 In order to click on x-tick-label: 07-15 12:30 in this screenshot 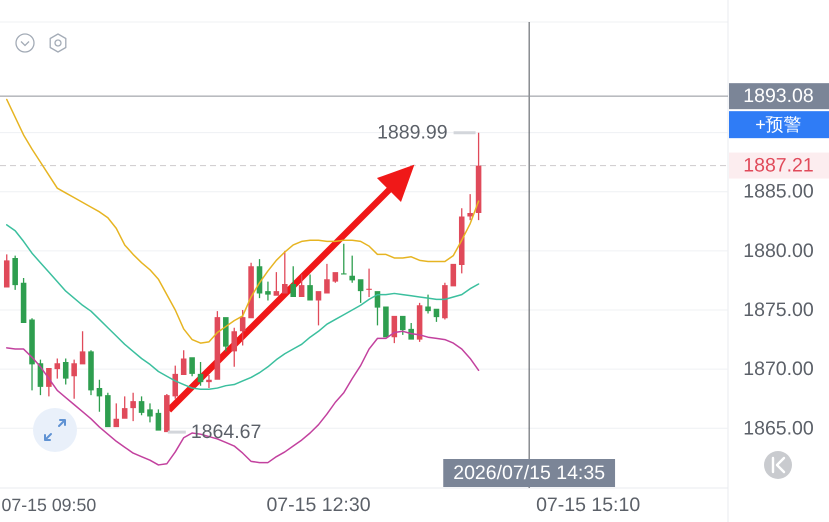, I will do `click(318, 505)`.